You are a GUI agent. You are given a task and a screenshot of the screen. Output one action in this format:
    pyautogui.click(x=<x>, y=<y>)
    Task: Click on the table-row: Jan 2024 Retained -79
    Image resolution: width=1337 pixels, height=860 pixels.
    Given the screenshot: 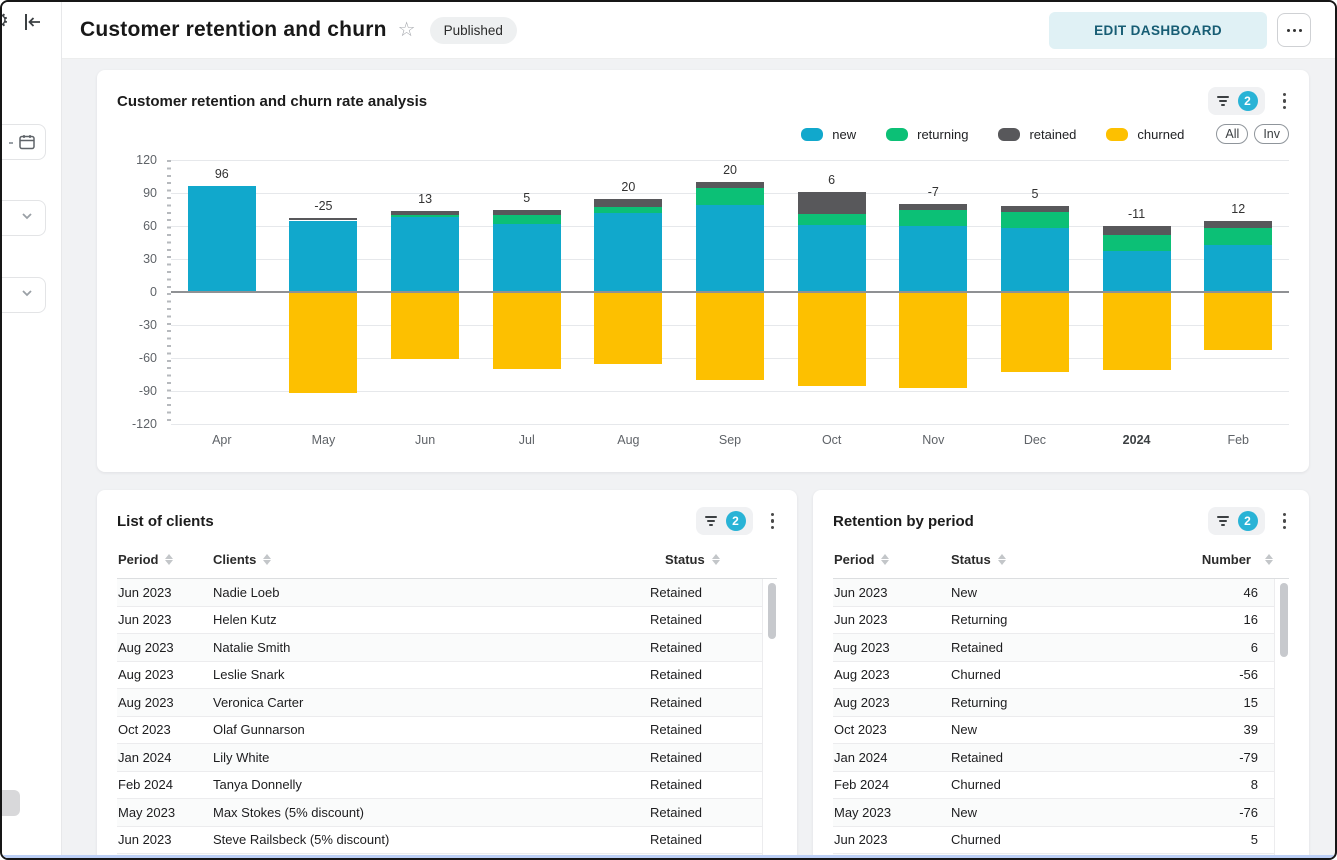 What is the action you would take?
    pyautogui.click(x=1053, y=758)
    